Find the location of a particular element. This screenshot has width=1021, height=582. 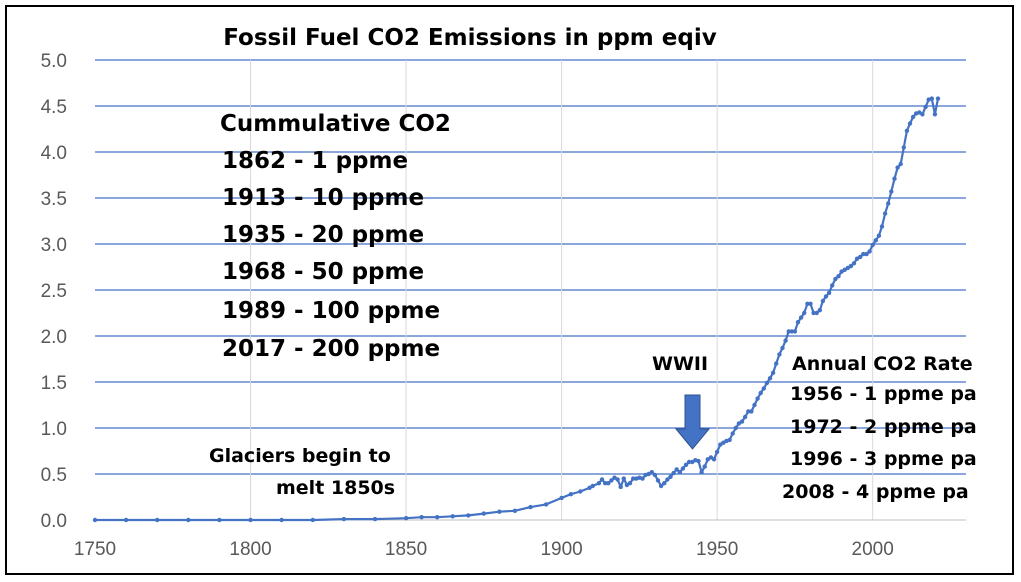

y-tick-label: 1.0 is located at coordinates (54, 429).